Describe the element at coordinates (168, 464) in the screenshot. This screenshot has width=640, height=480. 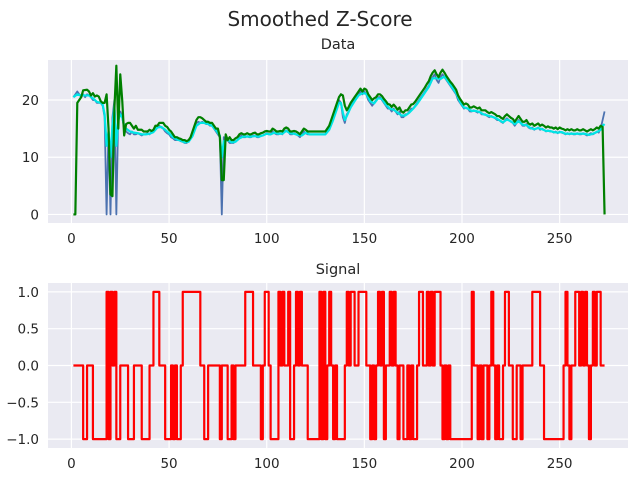
I see `signal-chart-xtick-label: 50` at that location.